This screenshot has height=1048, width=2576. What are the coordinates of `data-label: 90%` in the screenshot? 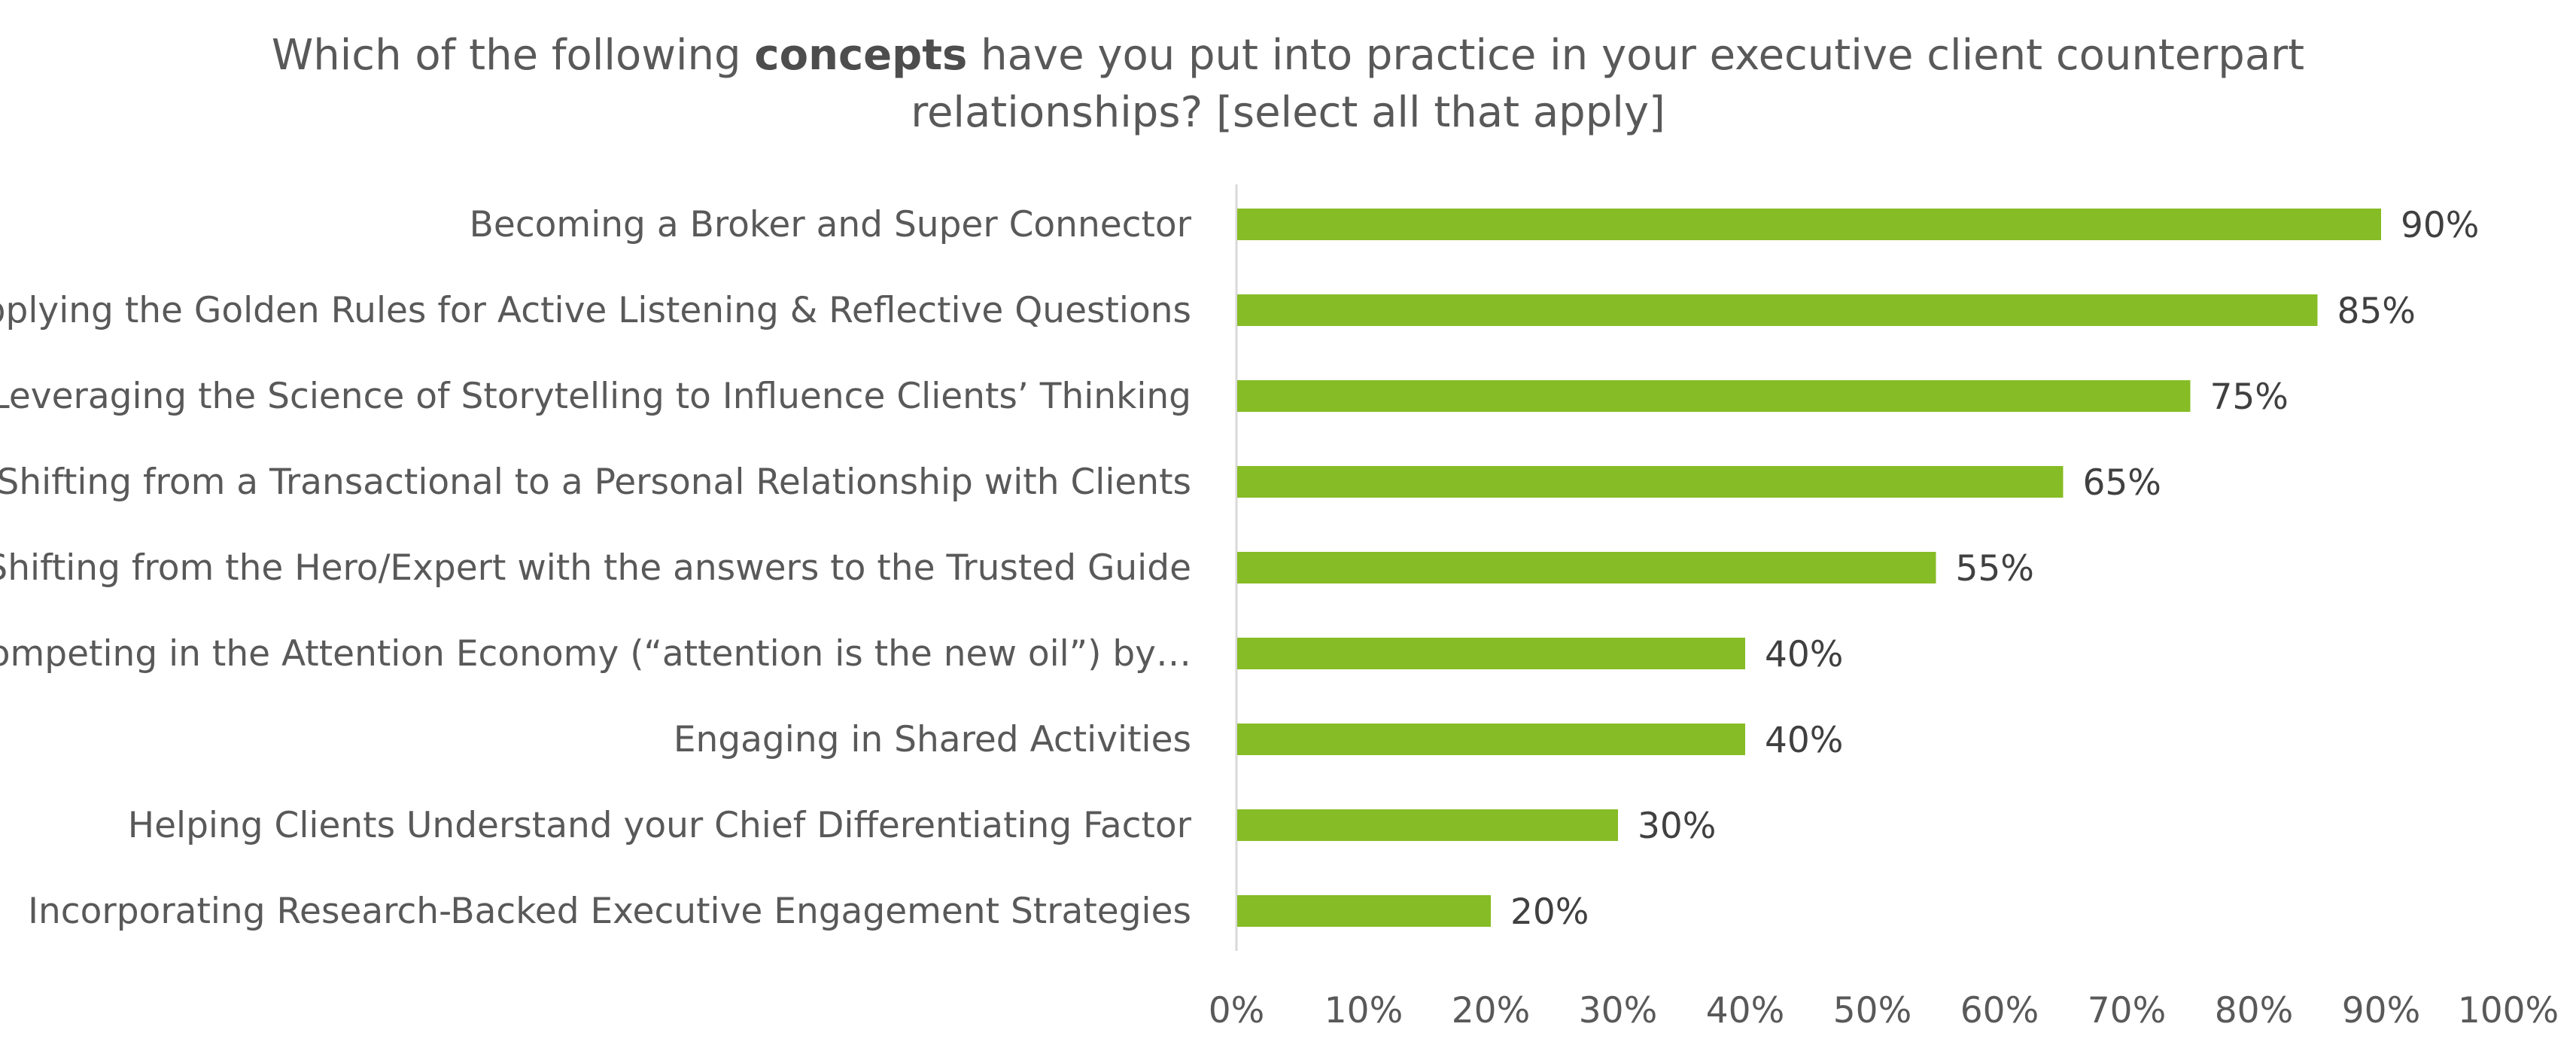 It's located at (2440, 226).